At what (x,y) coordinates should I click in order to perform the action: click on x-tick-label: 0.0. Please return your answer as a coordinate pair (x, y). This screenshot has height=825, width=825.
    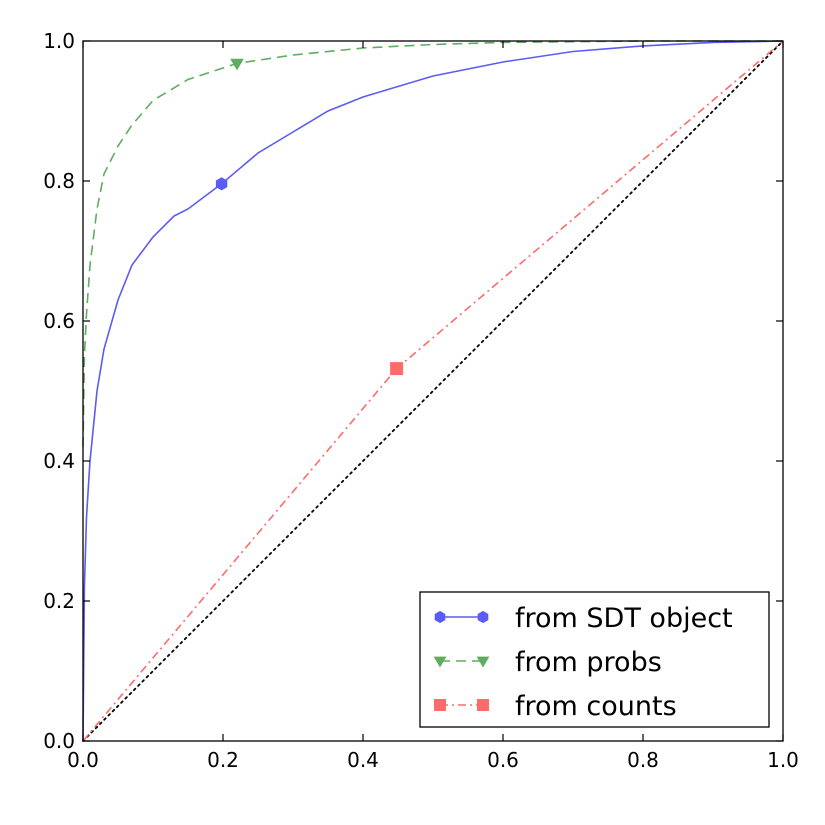
    Looking at the image, I should click on (83, 760).